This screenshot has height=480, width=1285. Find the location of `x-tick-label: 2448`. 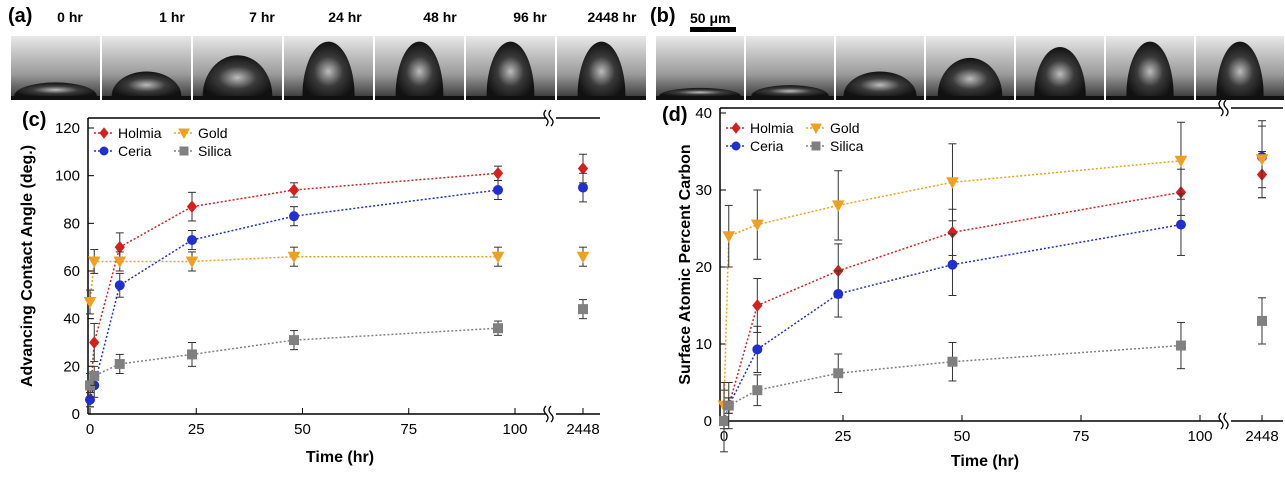

x-tick-label: 2448 is located at coordinates (582, 429).